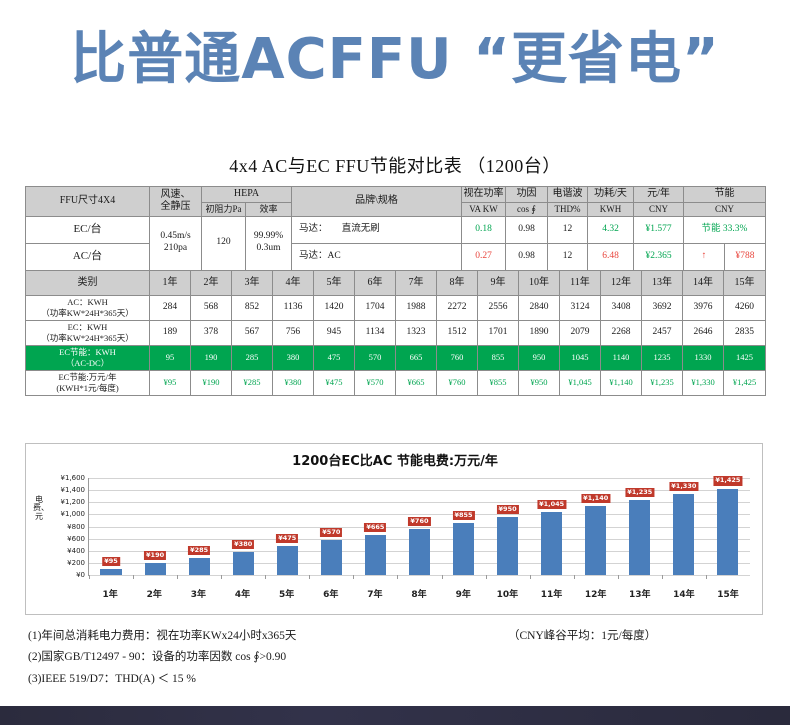 The image size is (790, 725). What do you see at coordinates (744, 282) in the screenshot?
I see `th-year-15: 15年` at bounding box center [744, 282].